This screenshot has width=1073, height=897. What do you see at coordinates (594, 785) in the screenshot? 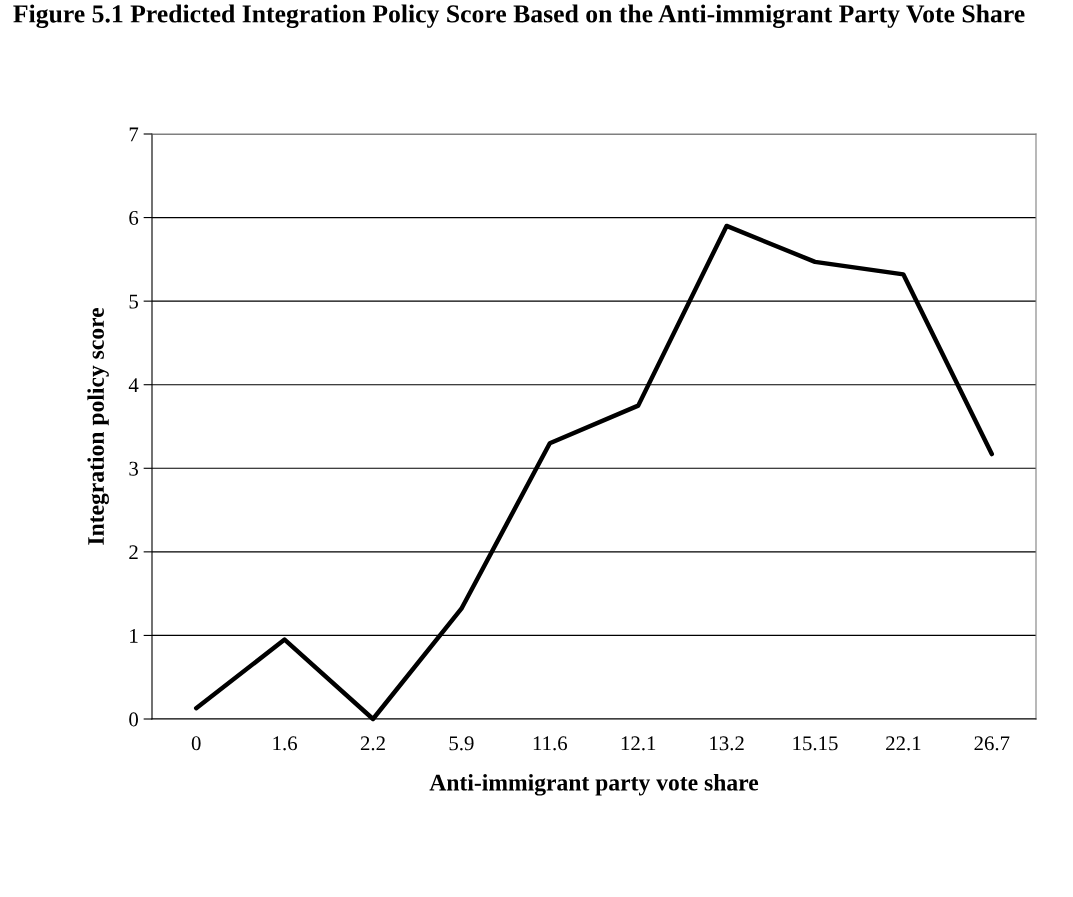
I see `x-axis-title: Anti-immigrant party vote share` at bounding box center [594, 785].